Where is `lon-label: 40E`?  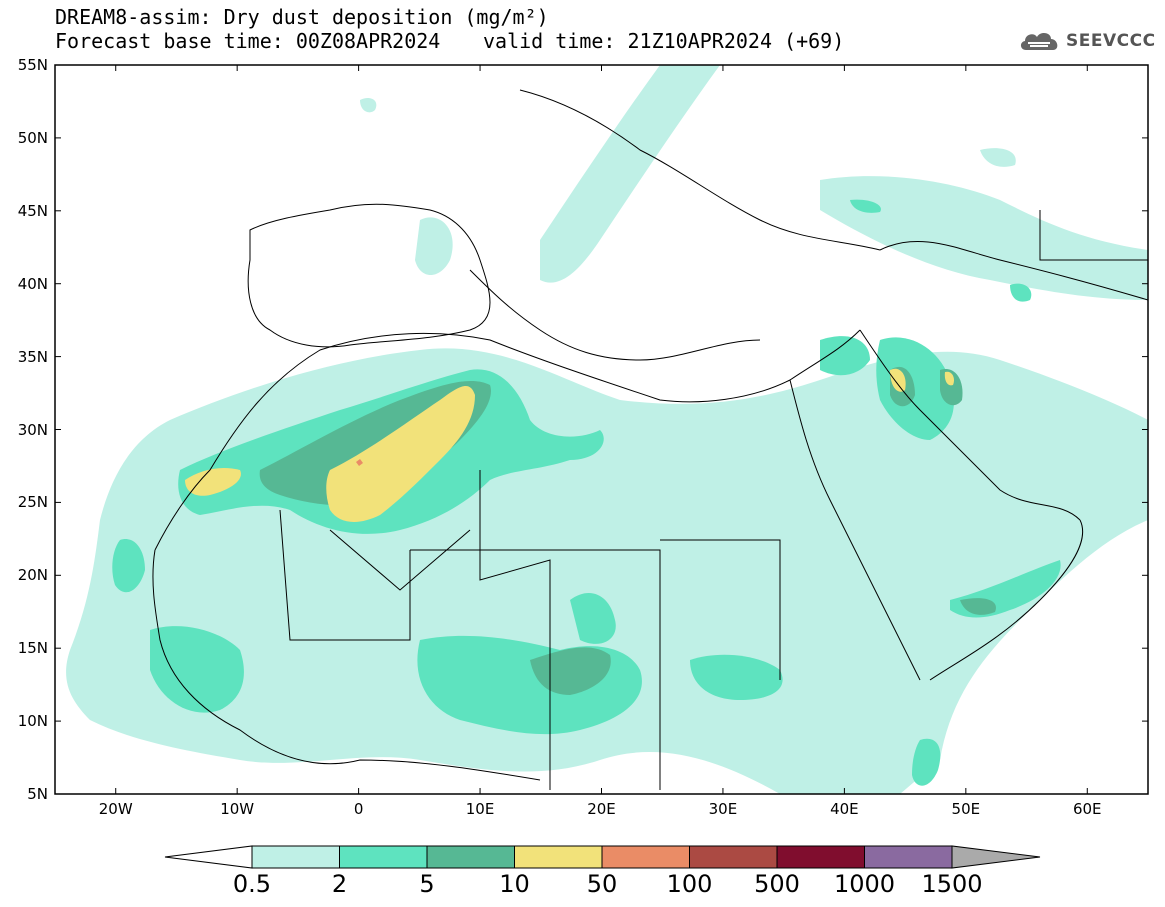
lon-label: 40E is located at coordinates (844, 809).